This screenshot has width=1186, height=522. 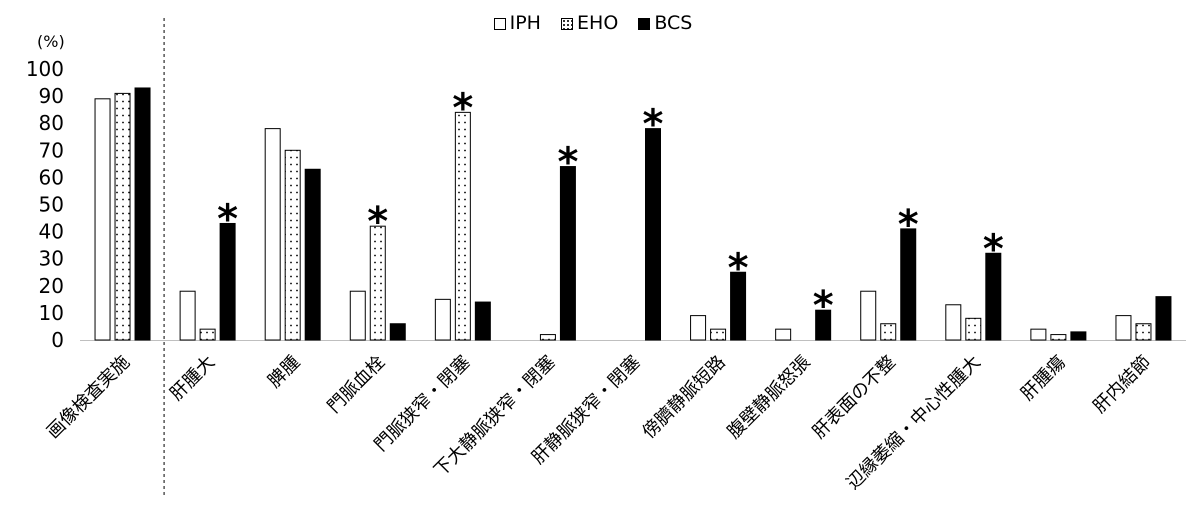 I want to click on y-tick-label: 10, so click(x=51, y=313).